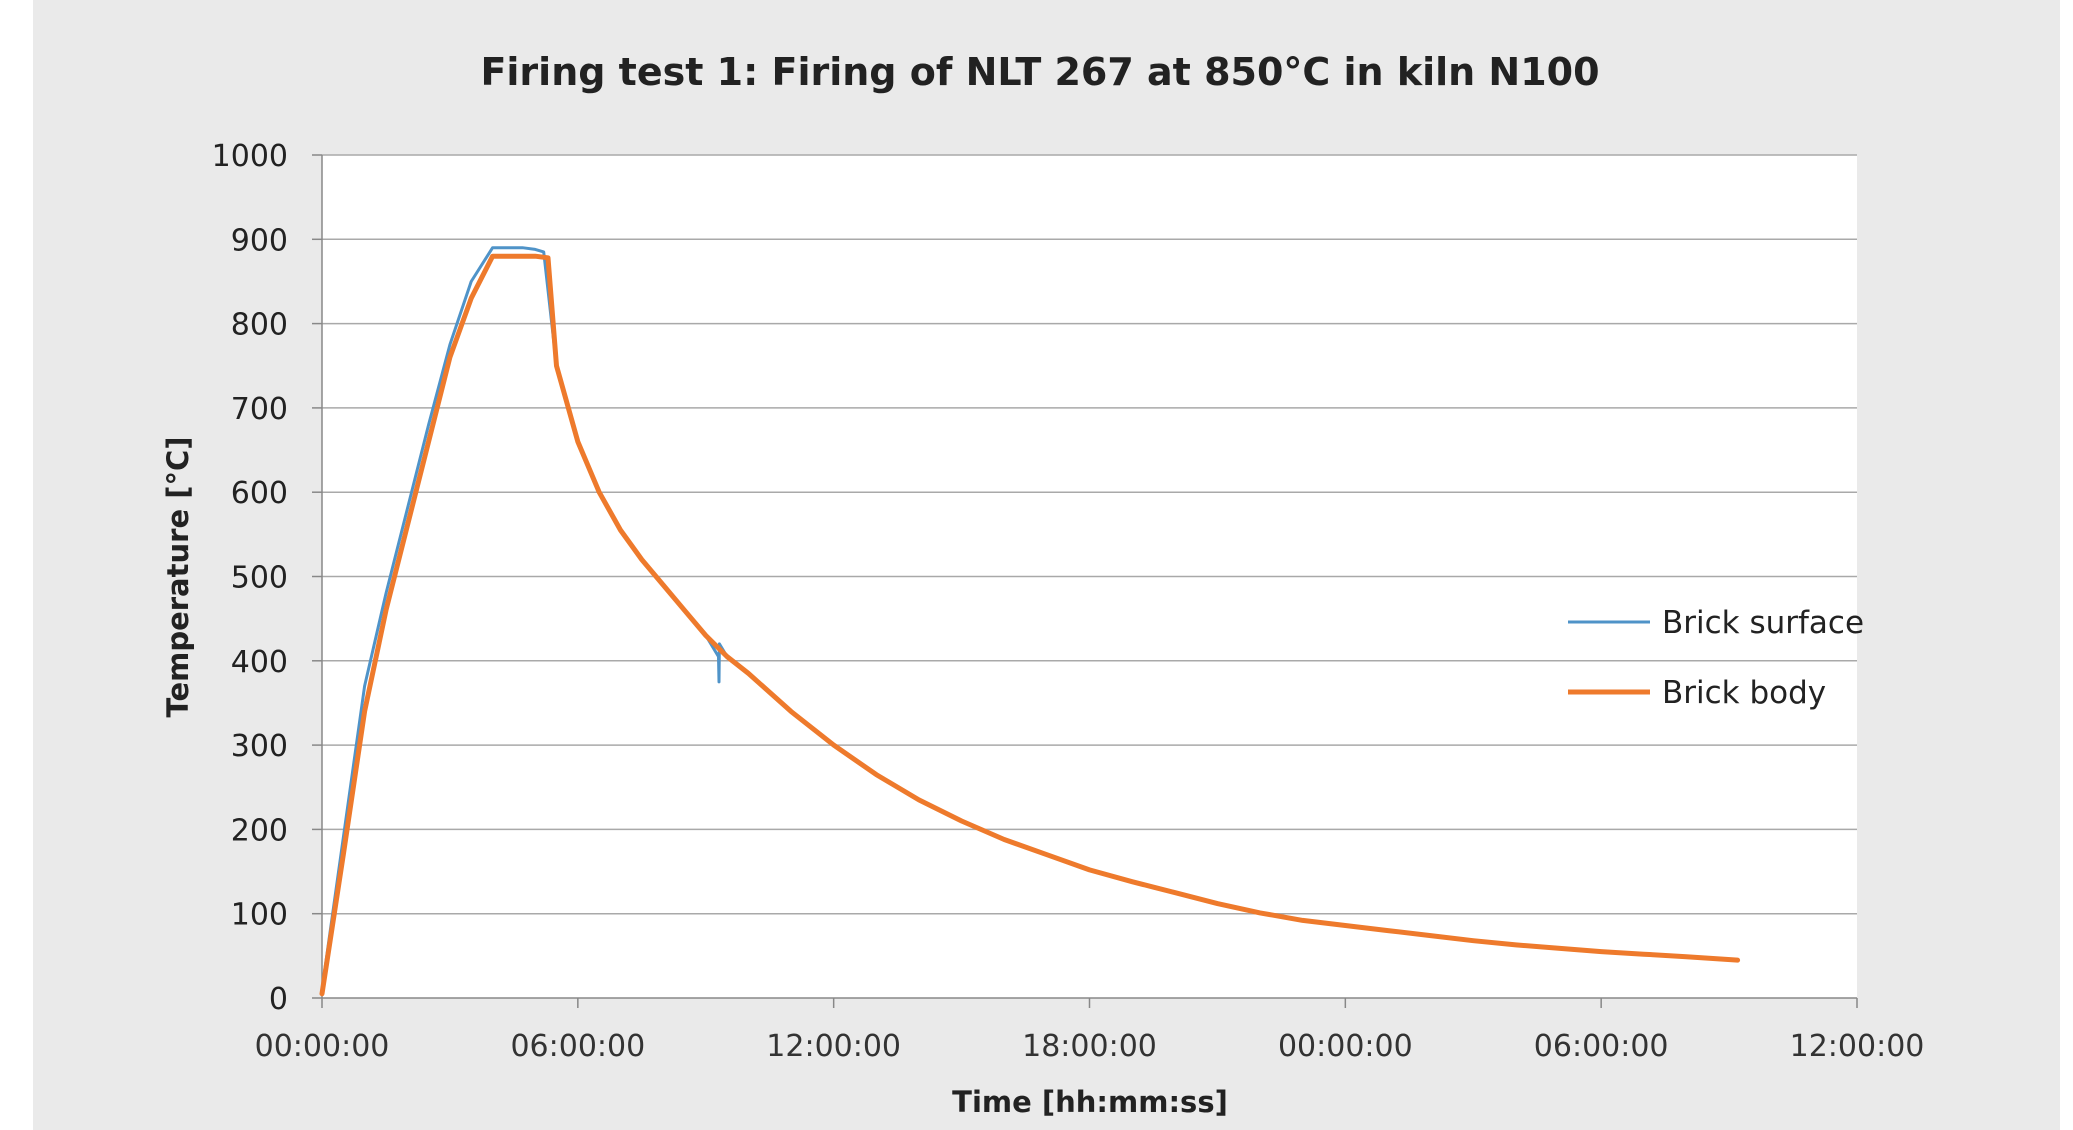 The height and width of the screenshot is (1130, 2073). What do you see at coordinates (259, 578) in the screenshot?
I see `y-tick-label: 500` at bounding box center [259, 578].